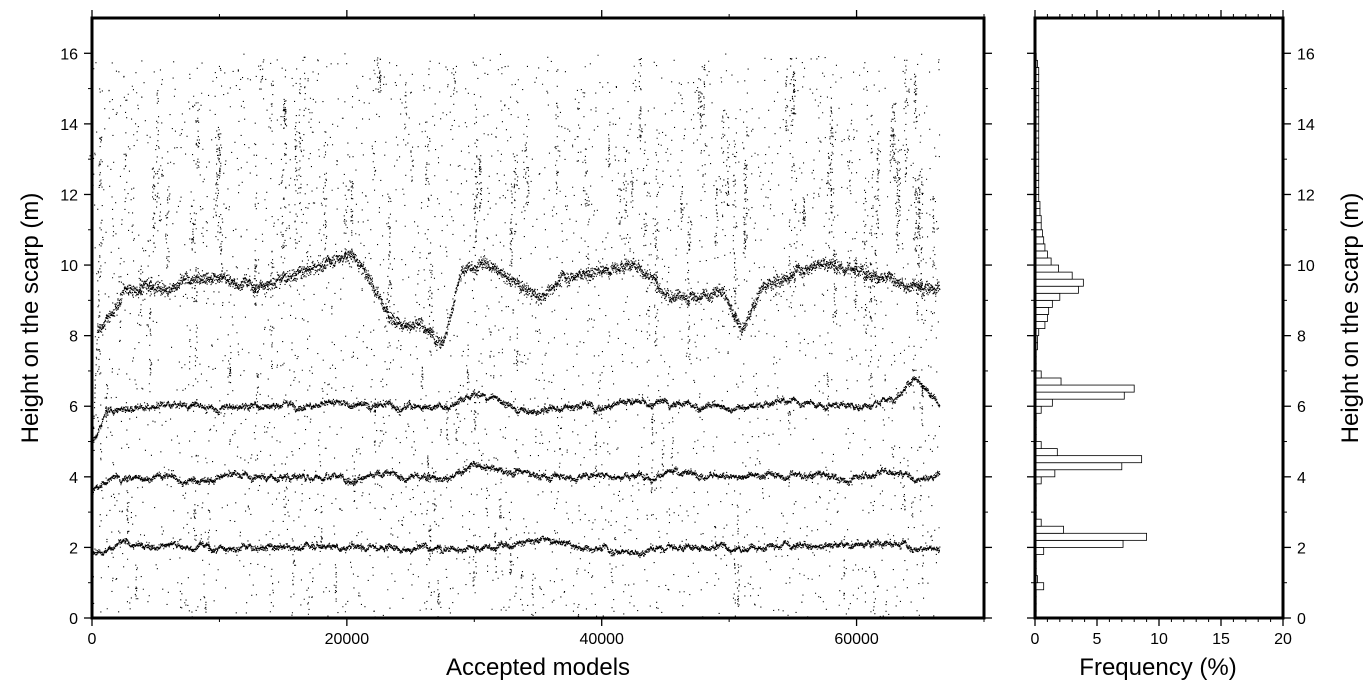 The height and width of the screenshot is (693, 1370). I want to click on y-tick-label: 16, so click(69, 54).